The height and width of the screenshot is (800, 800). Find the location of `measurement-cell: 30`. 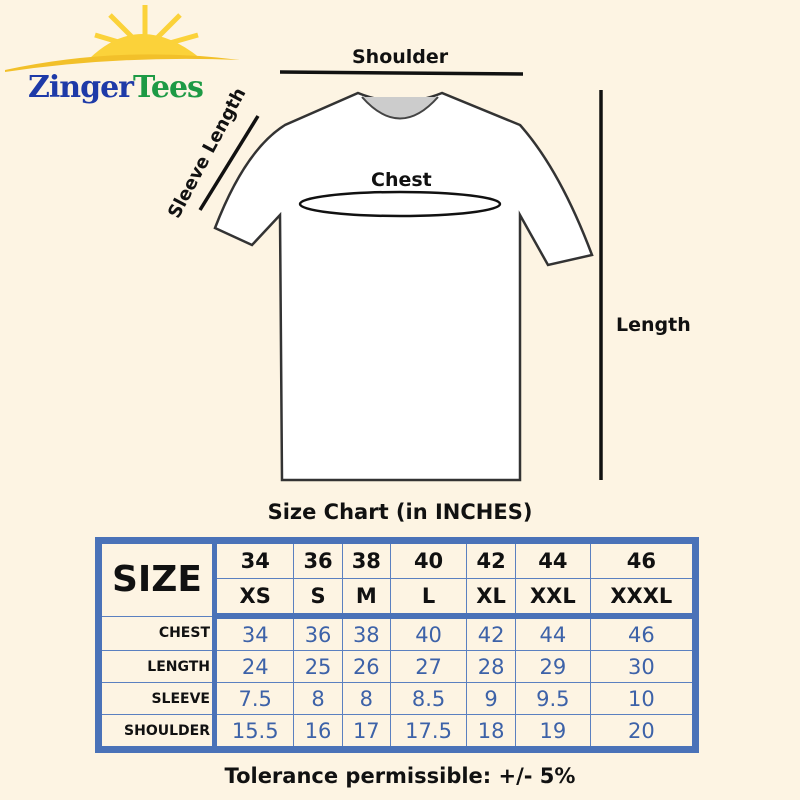

measurement-cell: 30 is located at coordinates (643, 666).